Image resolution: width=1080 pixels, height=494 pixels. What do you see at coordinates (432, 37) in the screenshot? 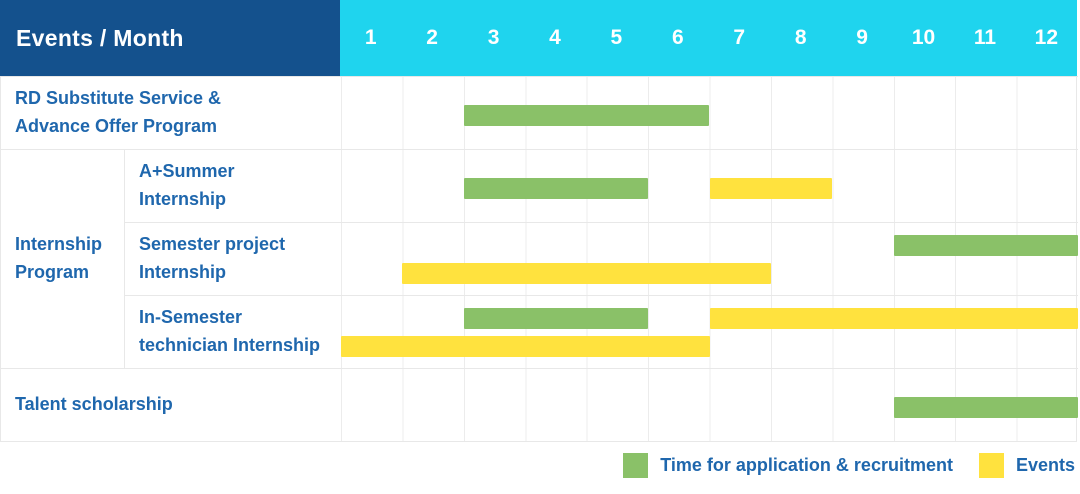
I see `month-header-2: 2` at bounding box center [432, 37].